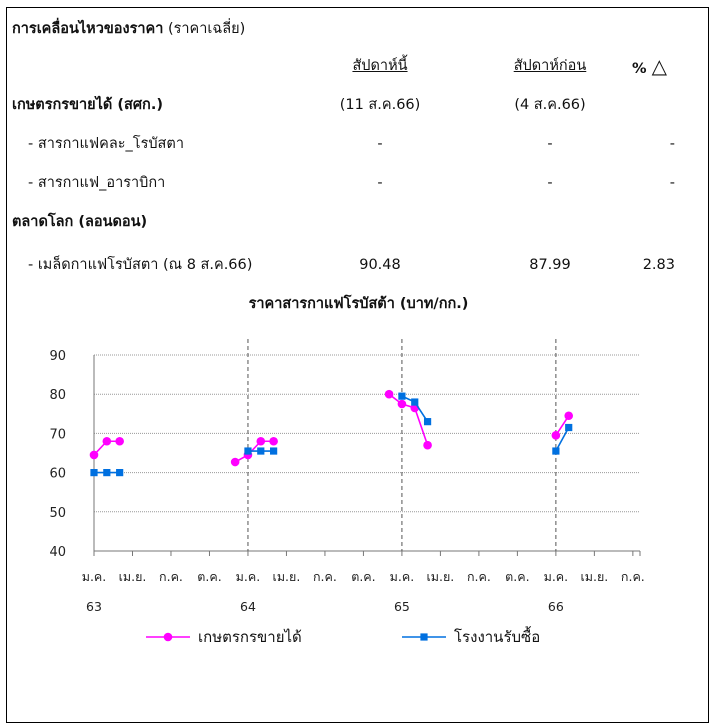 The width and height of the screenshot is (717, 726). I want to click on y-tick-label: 70, so click(57, 434).